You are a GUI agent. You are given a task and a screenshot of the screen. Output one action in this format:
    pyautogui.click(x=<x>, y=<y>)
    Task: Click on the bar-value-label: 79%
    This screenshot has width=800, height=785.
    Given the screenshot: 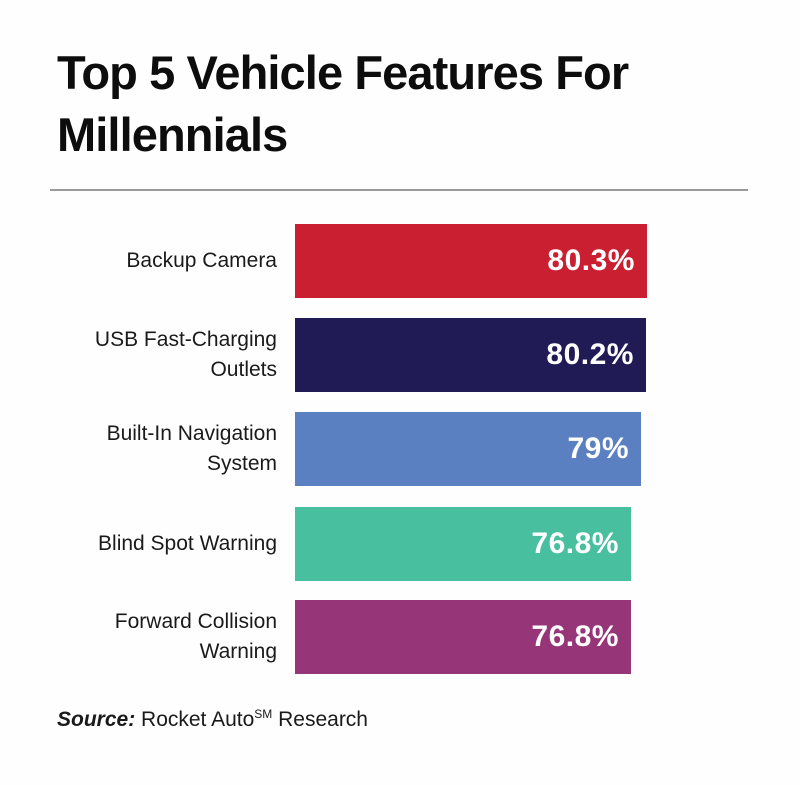 What is the action you would take?
    pyautogui.click(x=598, y=448)
    